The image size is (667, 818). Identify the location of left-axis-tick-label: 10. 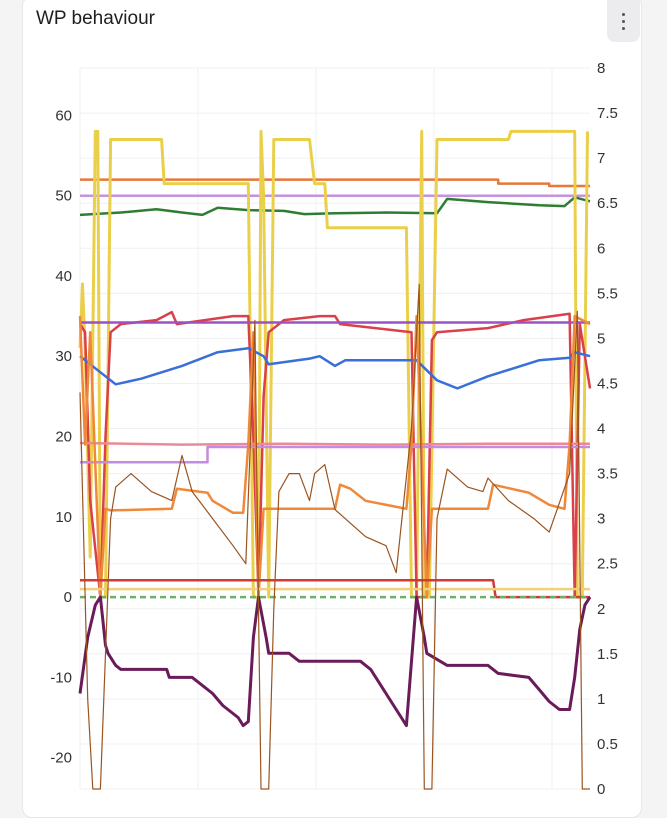
(63, 517).